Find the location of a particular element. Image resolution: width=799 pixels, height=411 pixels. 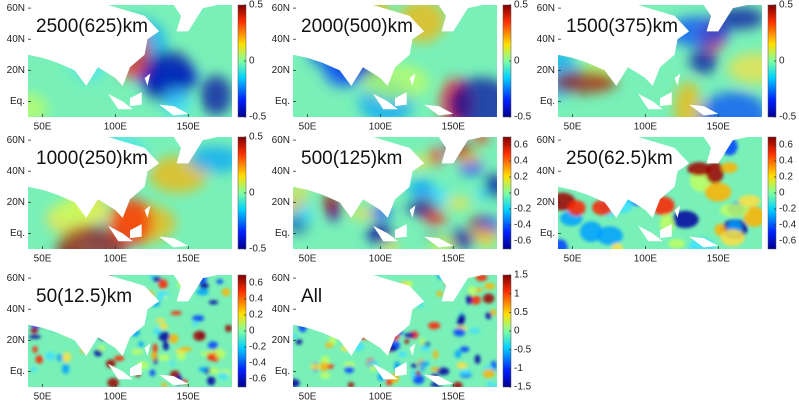

lon-label: 50E is located at coordinates (573, 127).